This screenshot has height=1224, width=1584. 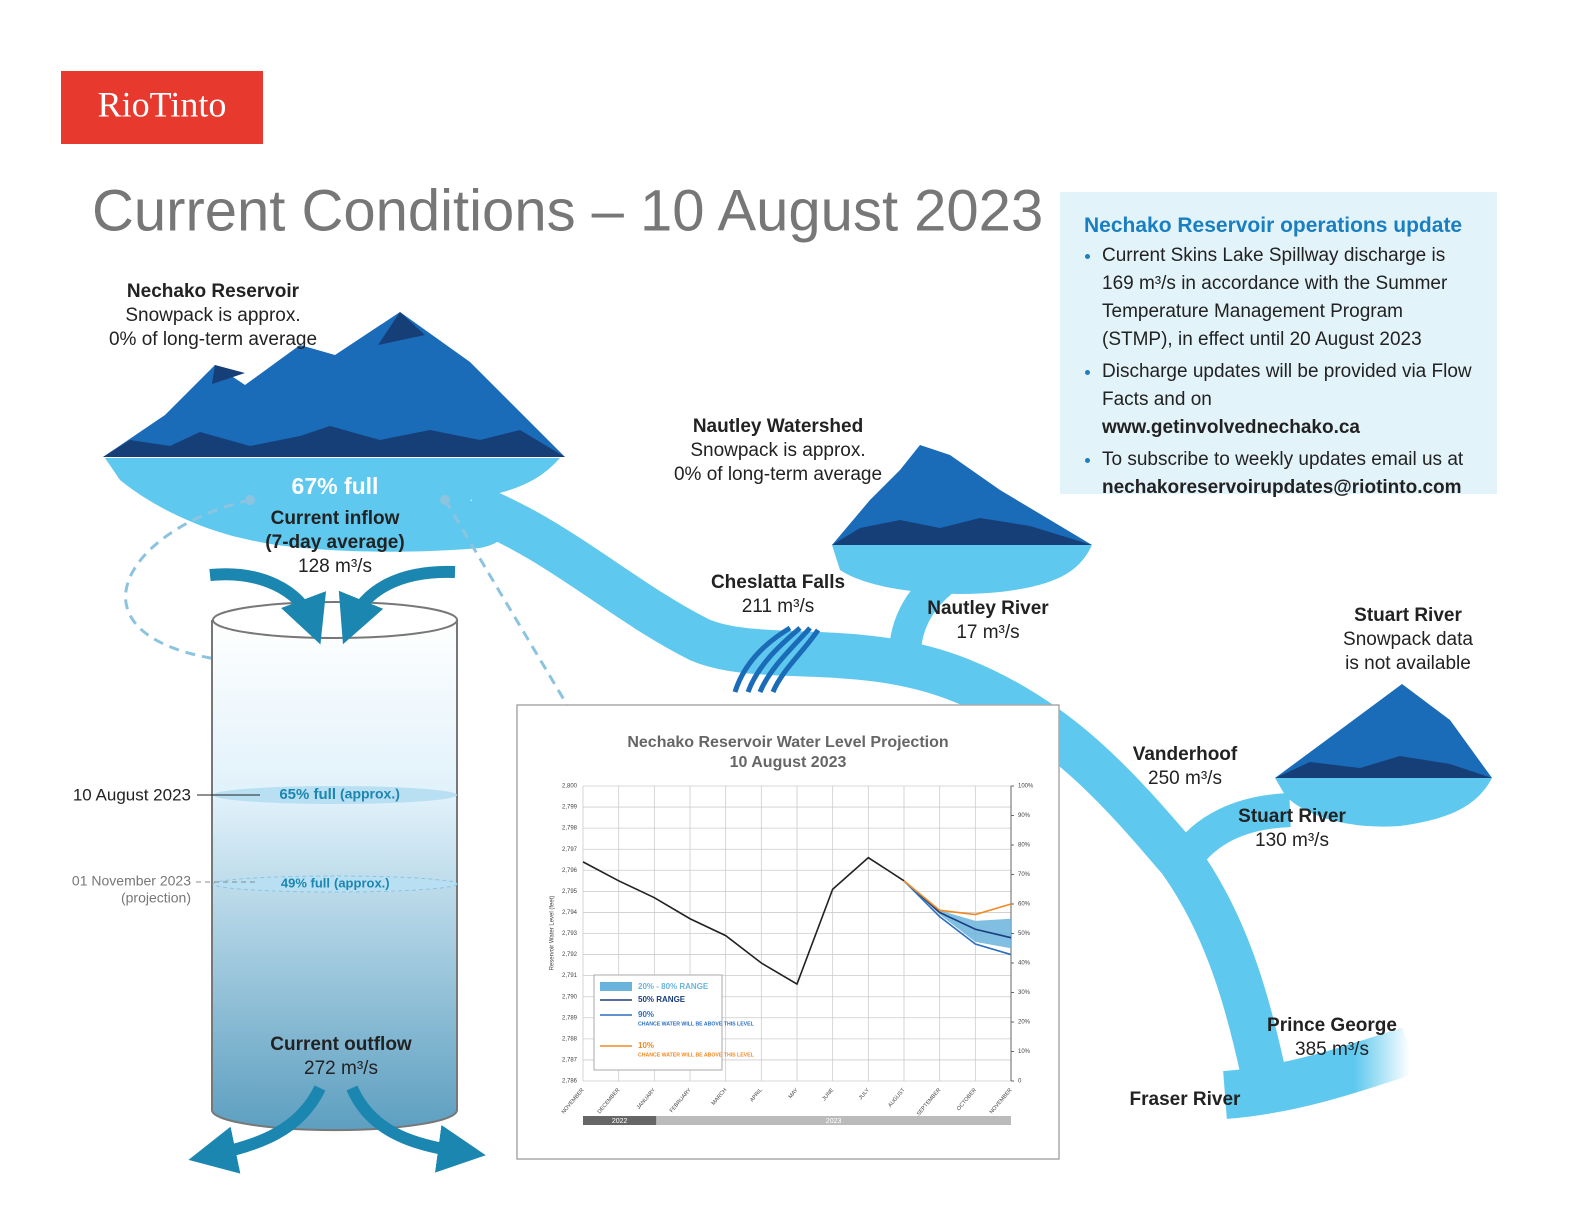 I want to click on chart-title: Nechako Reservoir Water Level Projection, so click(x=787, y=742).